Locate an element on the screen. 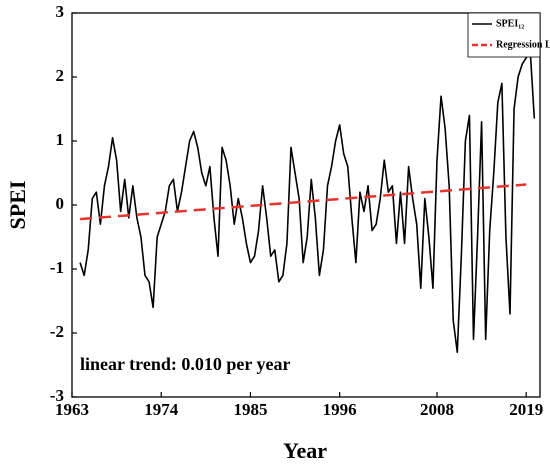 The height and width of the screenshot is (468, 550). y-tick-label: -3 is located at coordinates (57, 395).